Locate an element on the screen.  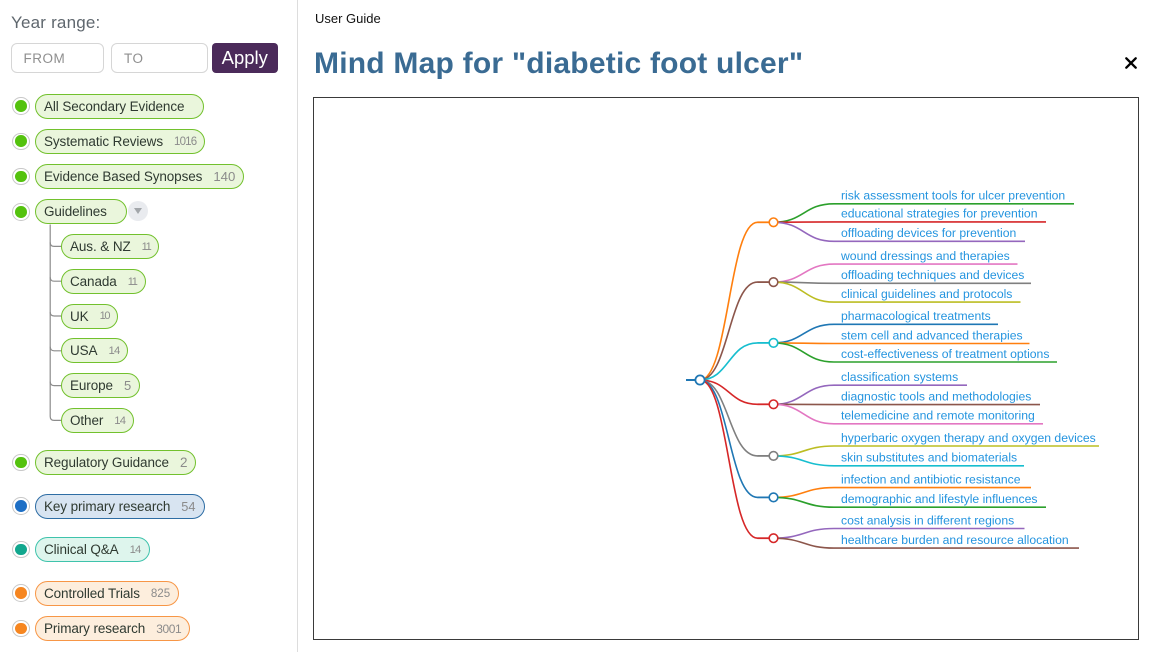
svg-text: classification systems is located at coordinates (899, 377).